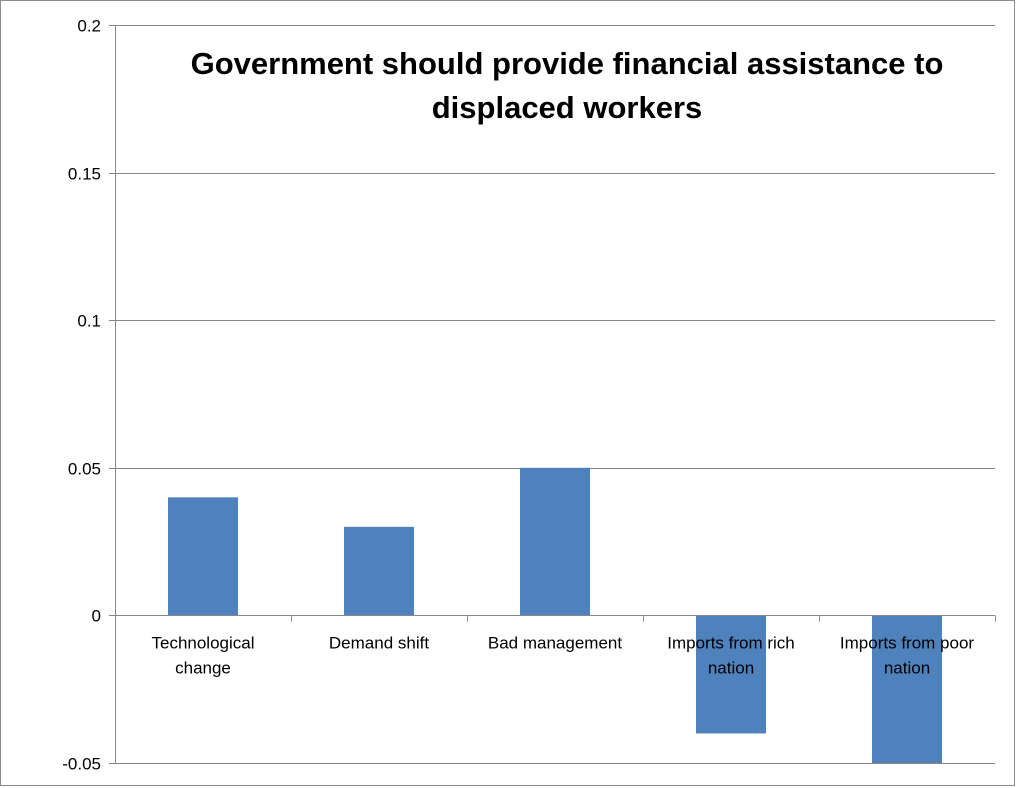 The image size is (1017, 788). What do you see at coordinates (731, 655) in the screenshot?
I see `category-label-3: Imports from rich nation` at bounding box center [731, 655].